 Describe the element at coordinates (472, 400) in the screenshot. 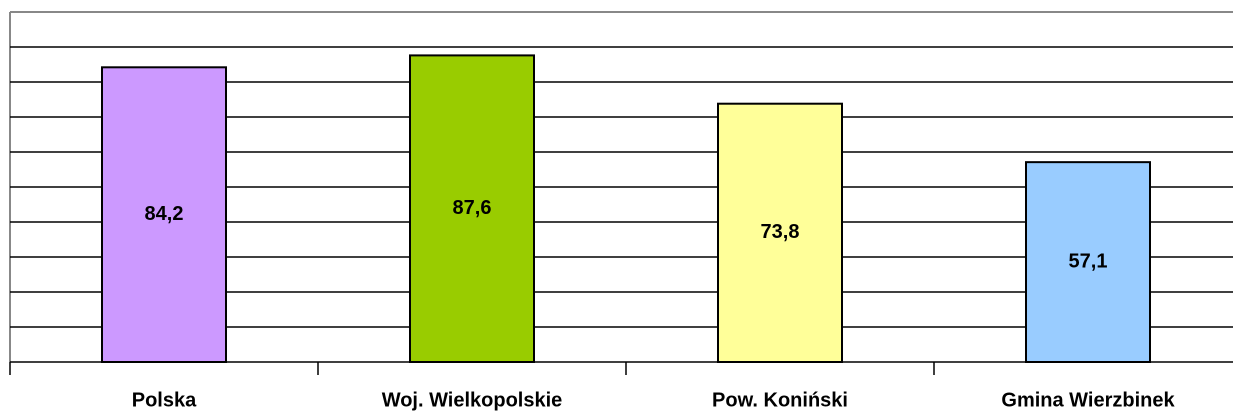

I see `x-tick-label: Woj. Wielkopolskie` at that location.